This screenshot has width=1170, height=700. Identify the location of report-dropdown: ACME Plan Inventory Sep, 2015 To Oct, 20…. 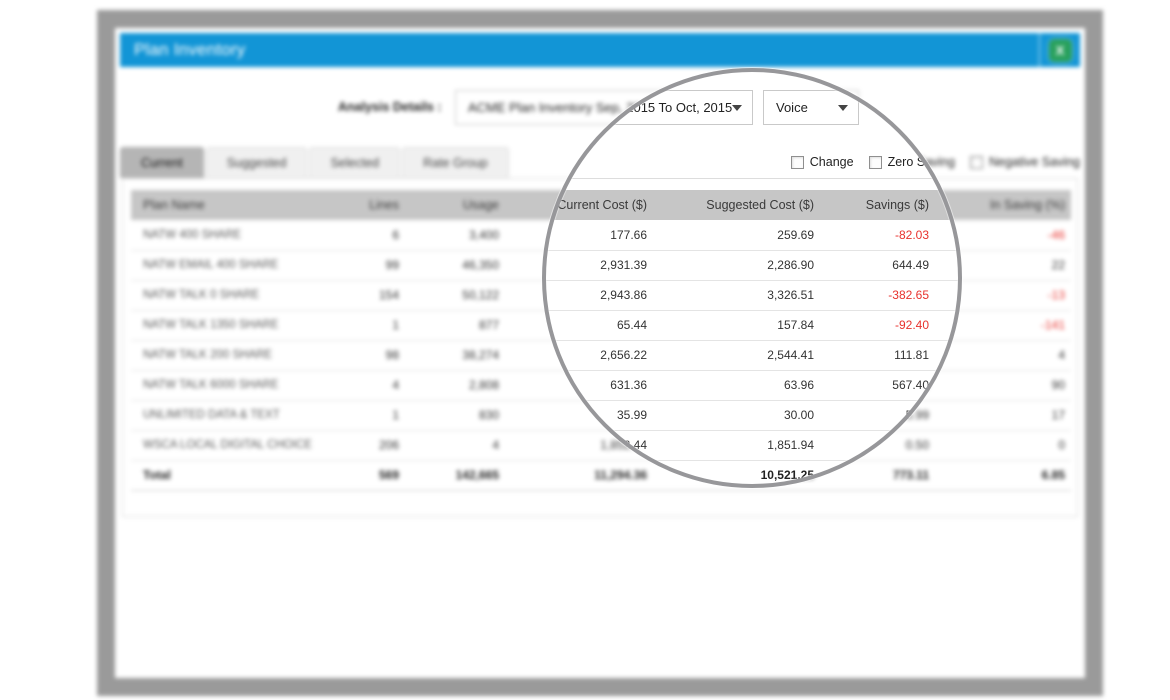
(604, 107).